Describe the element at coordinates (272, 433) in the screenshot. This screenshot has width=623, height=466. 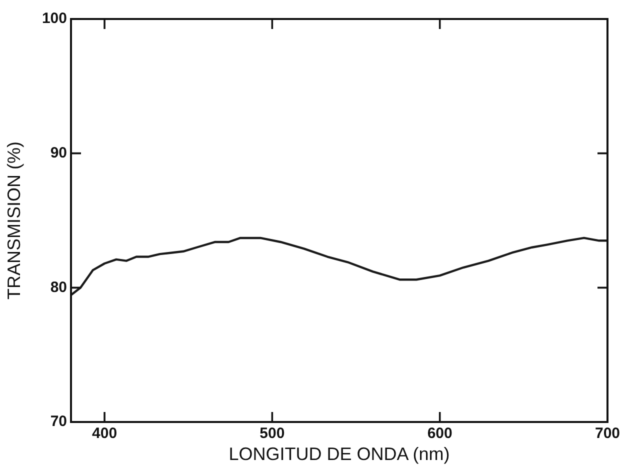
I see `x-tick-label: 500` at that location.